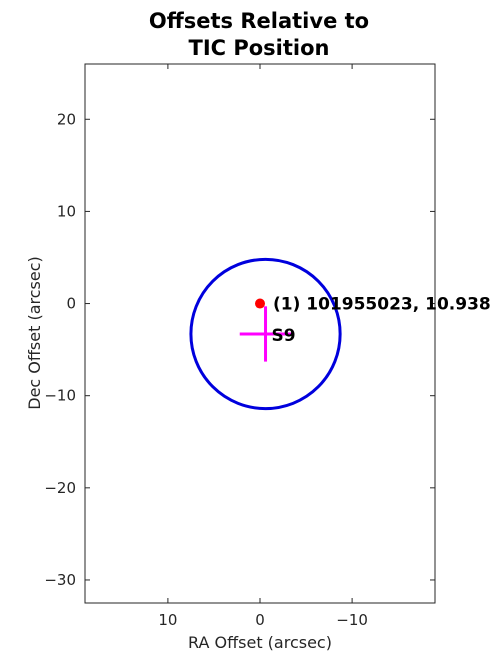 The image size is (499, 658). What do you see at coordinates (60, 396) in the screenshot?
I see `y-tick-label: −10` at bounding box center [60, 396].